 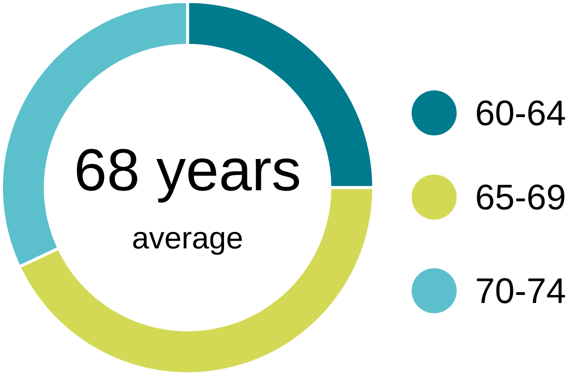 What do you see at coordinates (520, 291) in the screenshot?
I see `legend-label: 70-74` at bounding box center [520, 291].